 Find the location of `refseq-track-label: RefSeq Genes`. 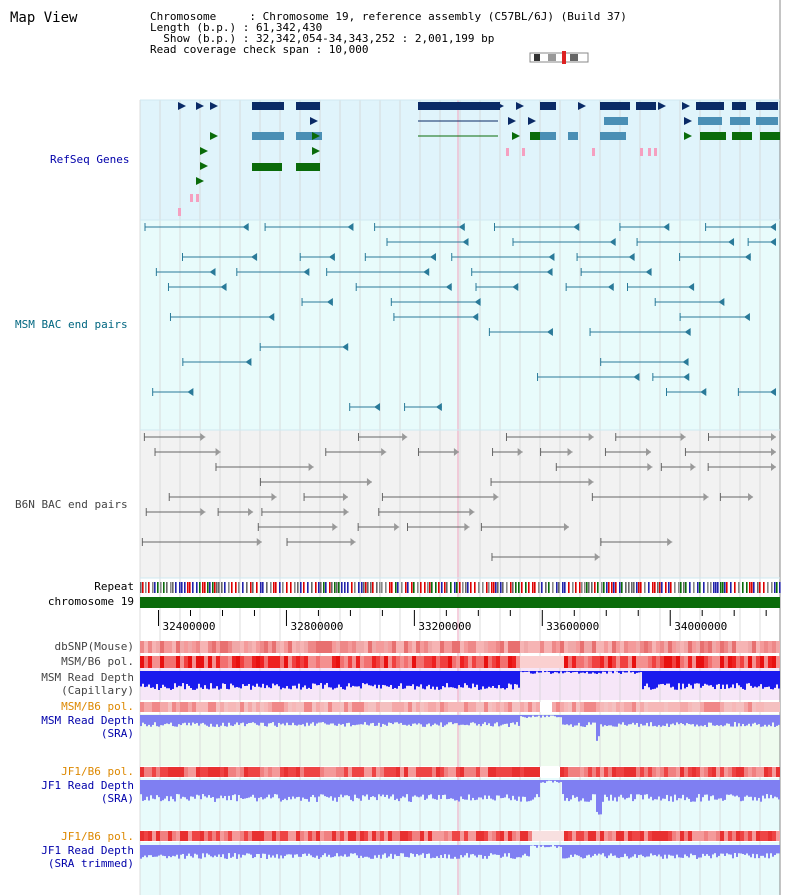

refseq-track-label: RefSeq Genes is located at coordinates (90, 159).